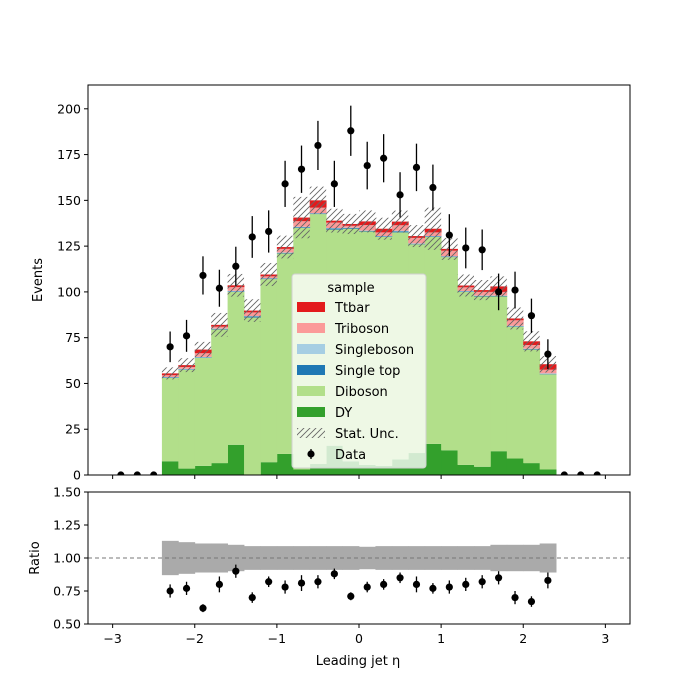 Image resolution: width=700 pixels, height=700 pixels. I want to click on legend-entry-label: DY, so click(343, 413).